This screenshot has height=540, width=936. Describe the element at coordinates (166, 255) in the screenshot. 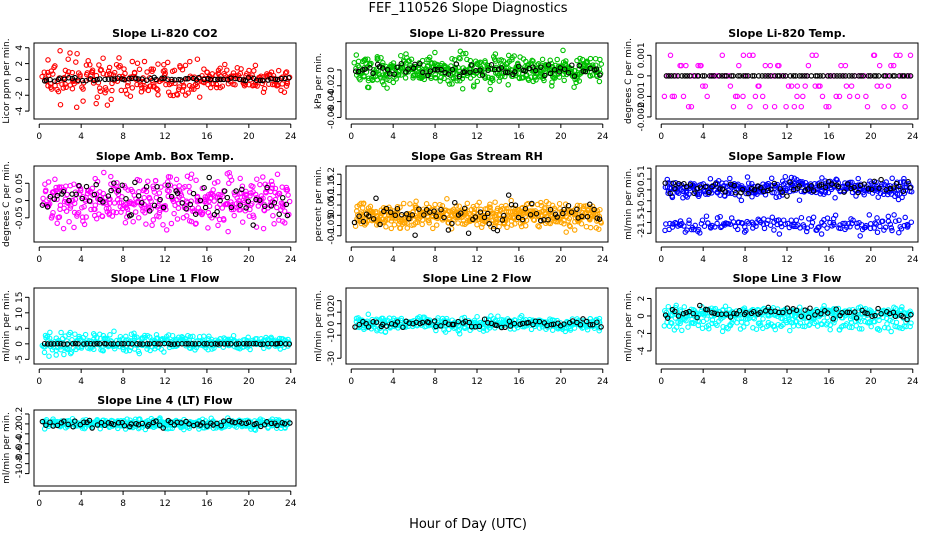

I see `x-axis: 0 4 8 12 16 20 24` at that location.